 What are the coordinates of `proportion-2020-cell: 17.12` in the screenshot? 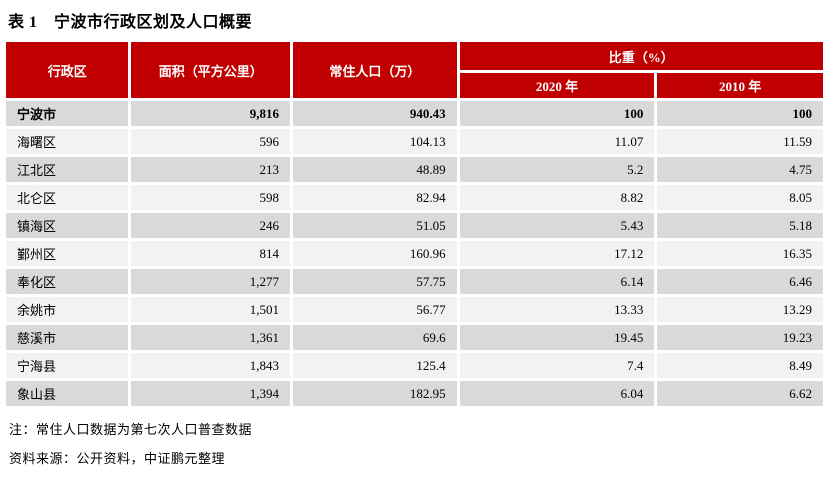 It's located at (557, 253).